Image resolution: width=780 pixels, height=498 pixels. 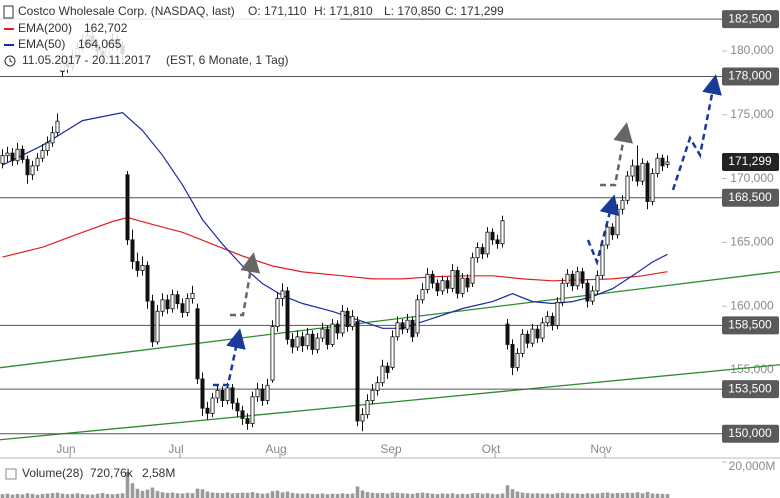 I want to click on last-price-label: 171,299, so click(x=750, y=161).